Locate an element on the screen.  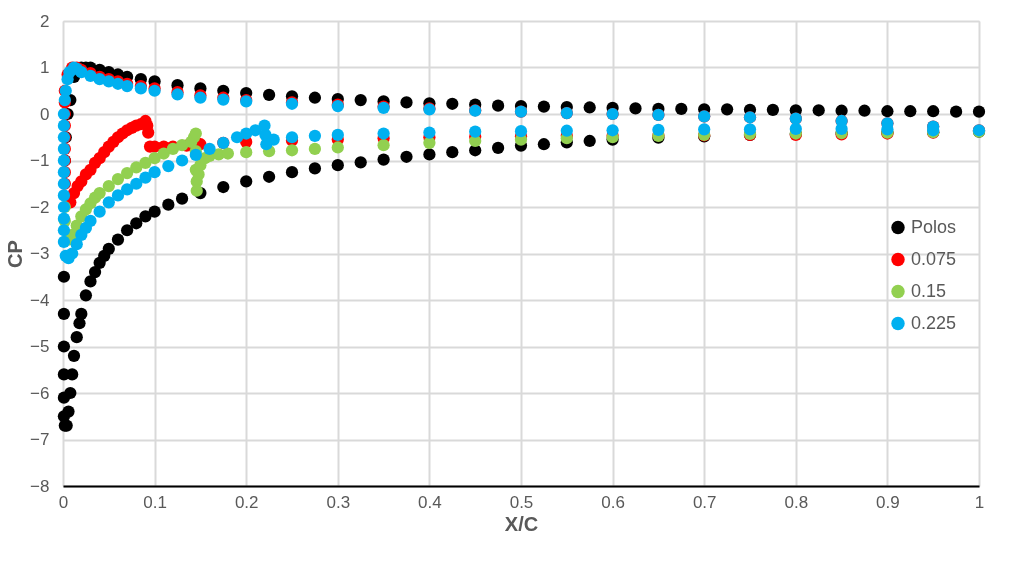
x-tick-label: 0.2 is located at coordinates (246, 502).